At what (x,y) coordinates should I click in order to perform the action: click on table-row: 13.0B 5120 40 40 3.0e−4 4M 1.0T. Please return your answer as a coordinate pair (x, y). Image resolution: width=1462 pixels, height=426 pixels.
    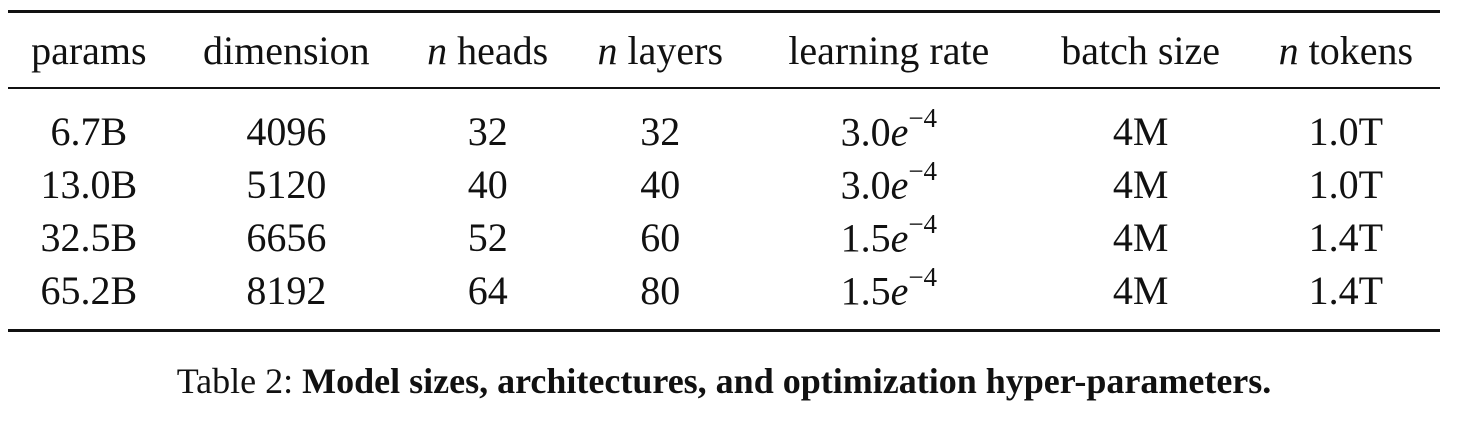
    Looking at the image, I should click on (724, 183).